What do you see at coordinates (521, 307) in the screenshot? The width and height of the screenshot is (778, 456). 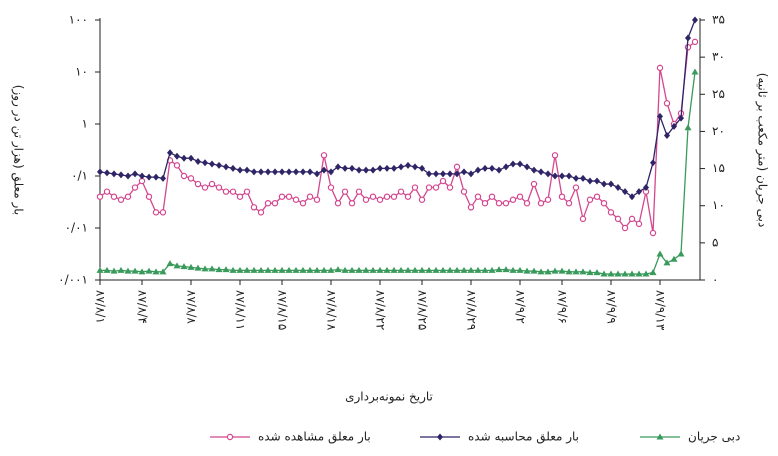 I see `x-tick-label: ۸۷/۹/۲` at bounding box center [521, 307].